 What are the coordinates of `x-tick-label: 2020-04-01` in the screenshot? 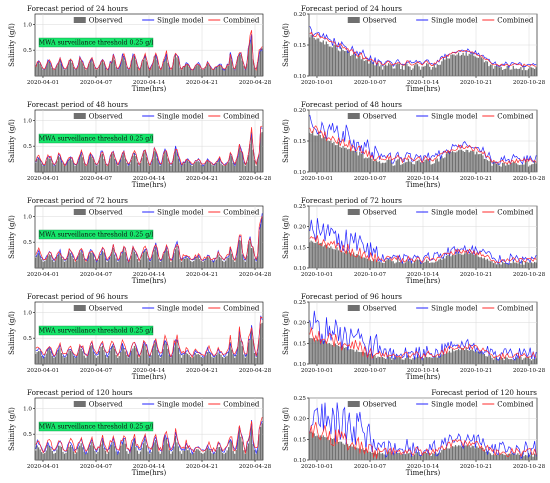 It's located at (43, 467).